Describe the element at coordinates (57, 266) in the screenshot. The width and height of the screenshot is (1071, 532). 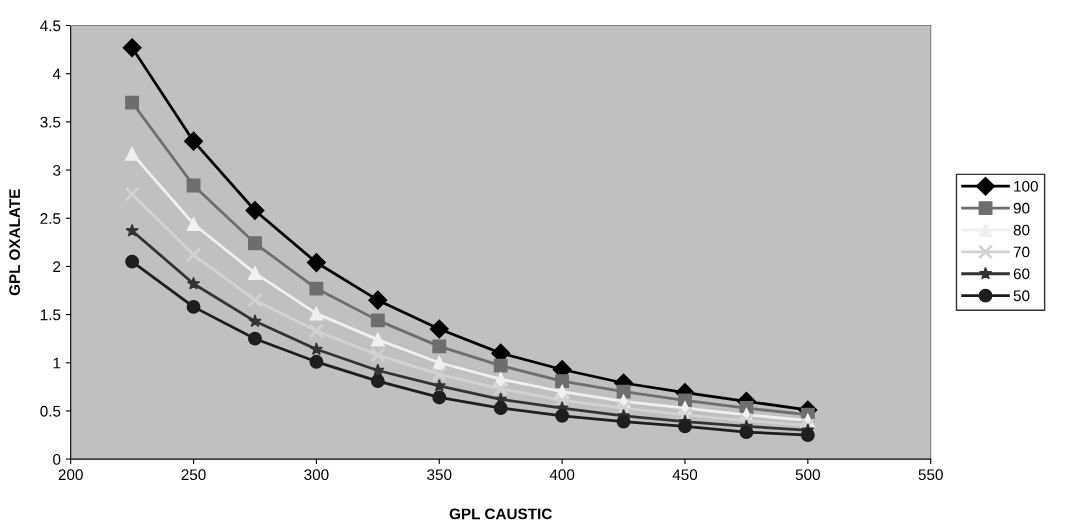
I see `y-tick-label: 2` at that location.